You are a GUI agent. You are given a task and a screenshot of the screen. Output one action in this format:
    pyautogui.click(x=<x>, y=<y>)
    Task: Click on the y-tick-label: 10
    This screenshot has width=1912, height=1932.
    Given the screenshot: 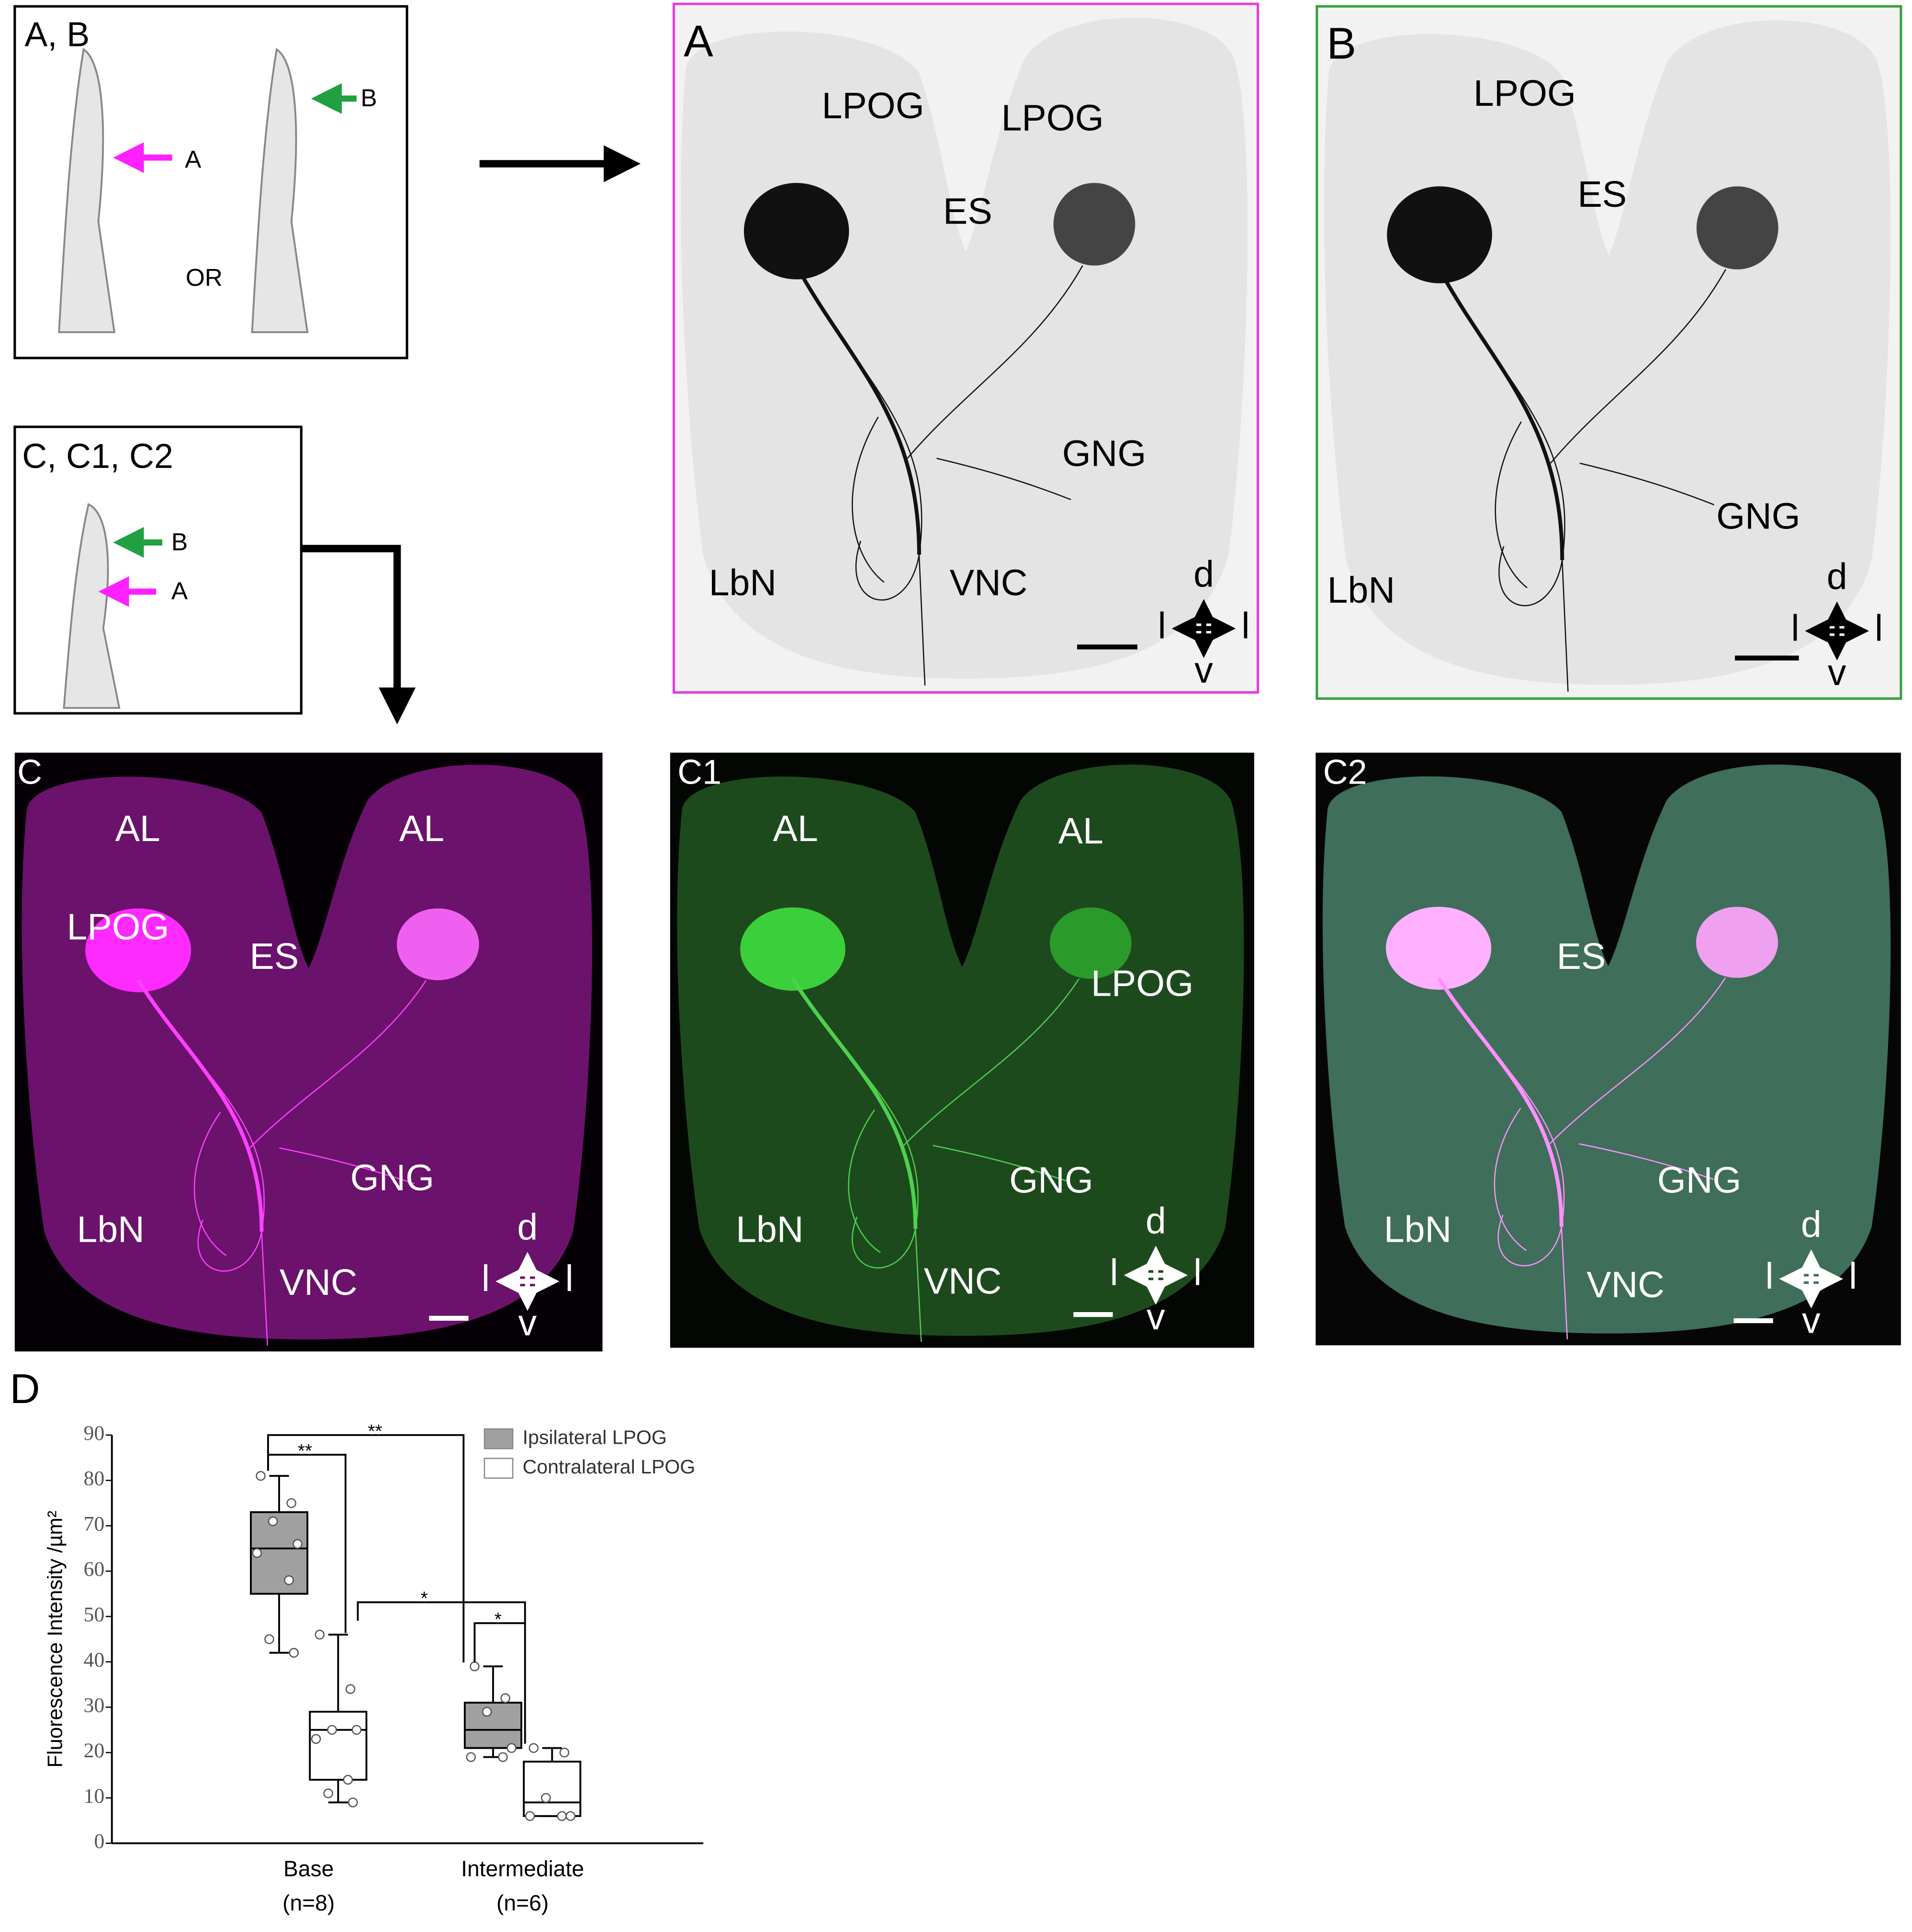 What is the action you would take?
    pyautogui.click(x=94, y=1796)
    